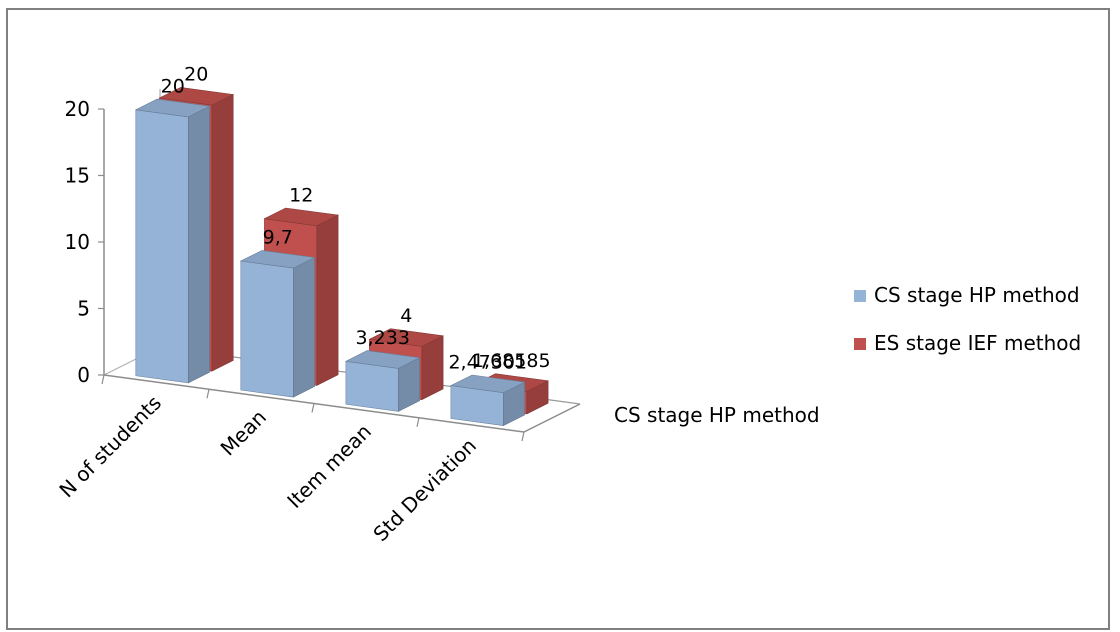  What do you see at coordinates (77, 242) in the screenshot?
I see `y-tick-label: 10` at bounding box center [77, 242].